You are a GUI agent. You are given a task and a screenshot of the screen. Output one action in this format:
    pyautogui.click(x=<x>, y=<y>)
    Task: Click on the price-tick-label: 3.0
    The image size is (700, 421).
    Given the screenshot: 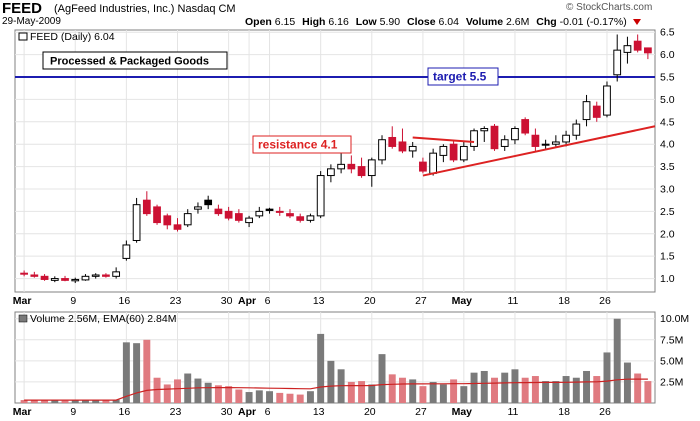 What is the action you would take?
    pyautogui.click(x=667, y=189)
    